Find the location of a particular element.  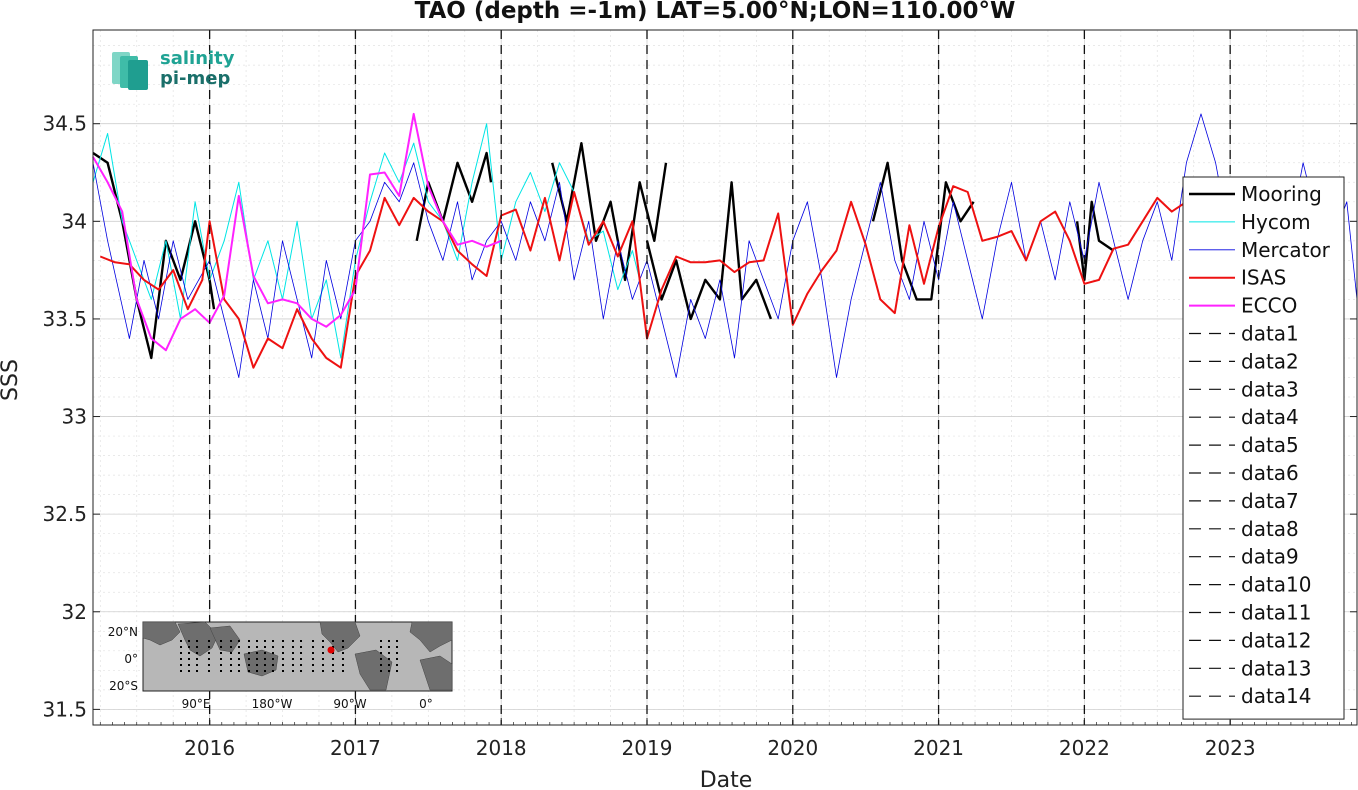

legend-label: data11 is located at coordinates (1276, 613).